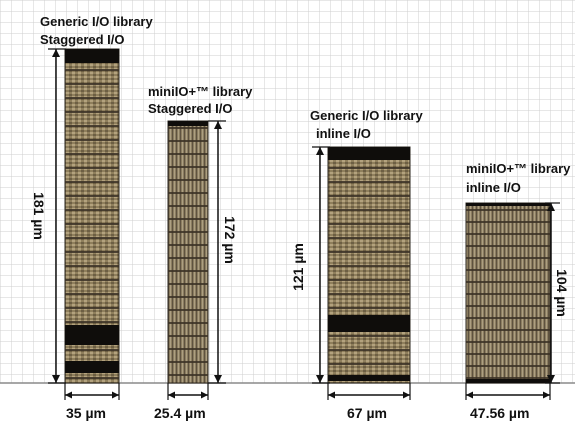 This screenshot has height=426, width=575. Describe the element at coordinates (518, 168) in the screenshot. I see `miniio-inline-title-line1: miniIO+™ library` at that location.